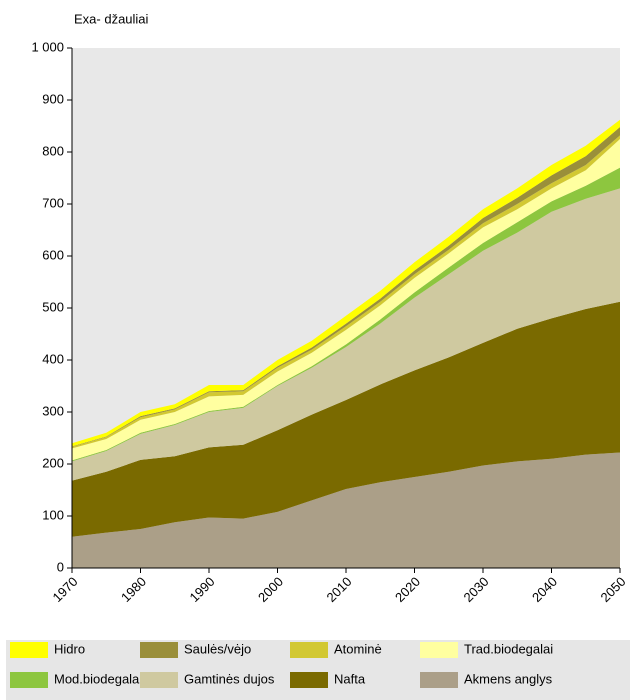  I want to click on x-tick-label: 2030, so click(475, 589).